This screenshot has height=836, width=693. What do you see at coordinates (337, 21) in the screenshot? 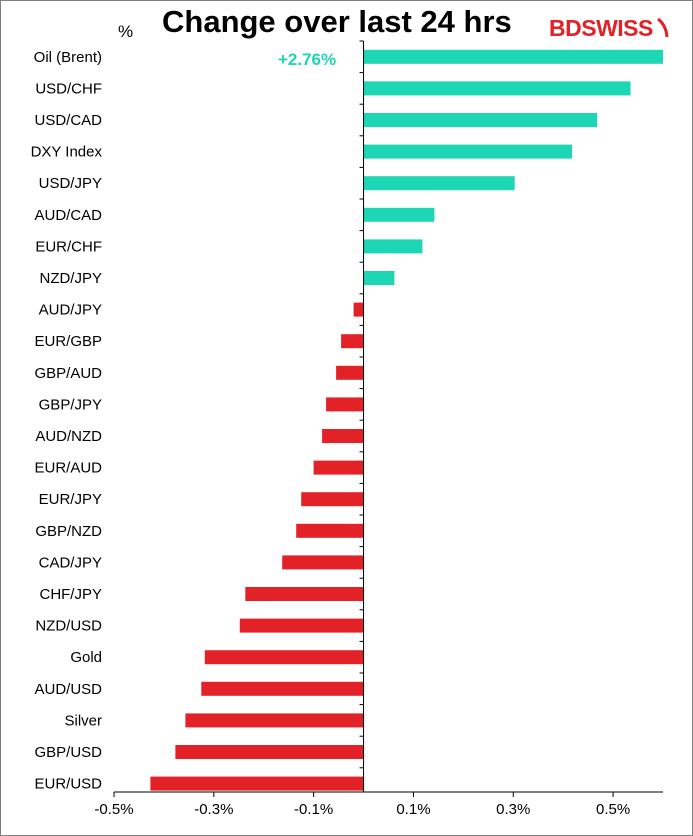
I see `chart-title: Change over last 24 hrs` at bounding box center [337, 21].